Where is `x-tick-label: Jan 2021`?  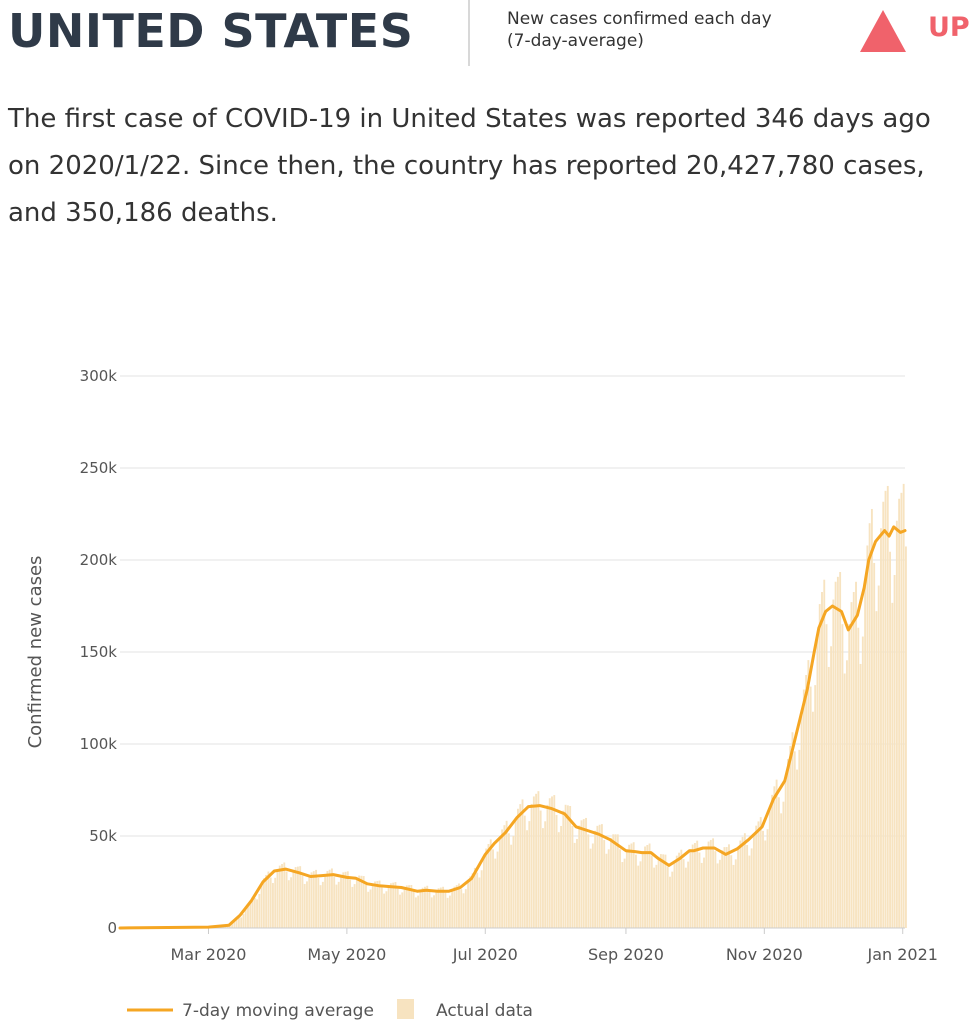
x-tick-label: Jan 2021 is located at coordinates (901, 954).